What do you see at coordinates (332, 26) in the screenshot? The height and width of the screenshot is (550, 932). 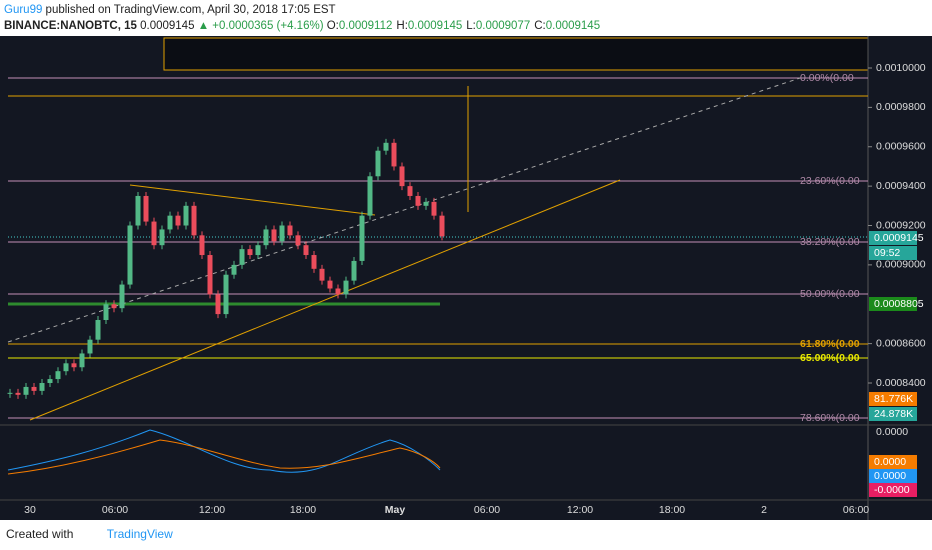 I see `ohlc-key: O:` at bounding box center [332, 26].